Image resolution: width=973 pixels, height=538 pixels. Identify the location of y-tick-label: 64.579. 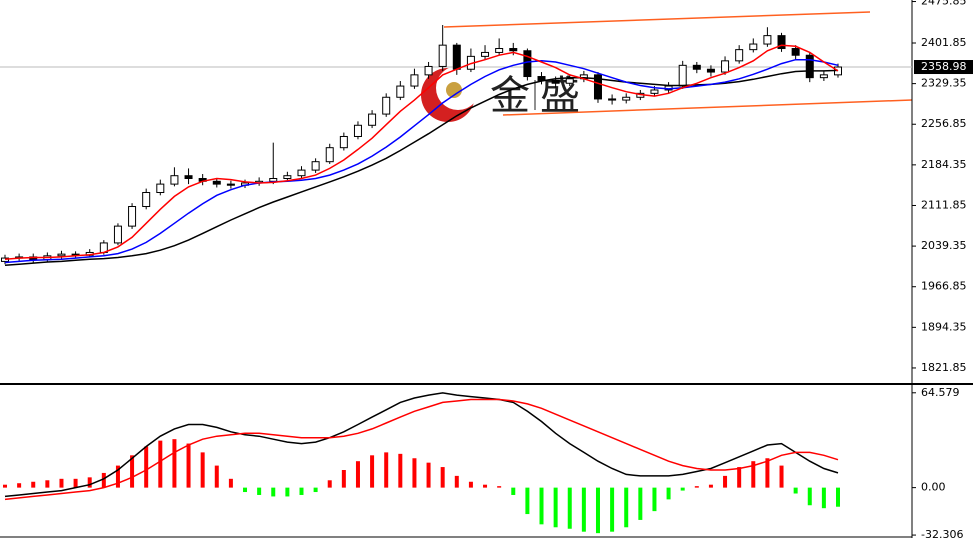
(940, 392).